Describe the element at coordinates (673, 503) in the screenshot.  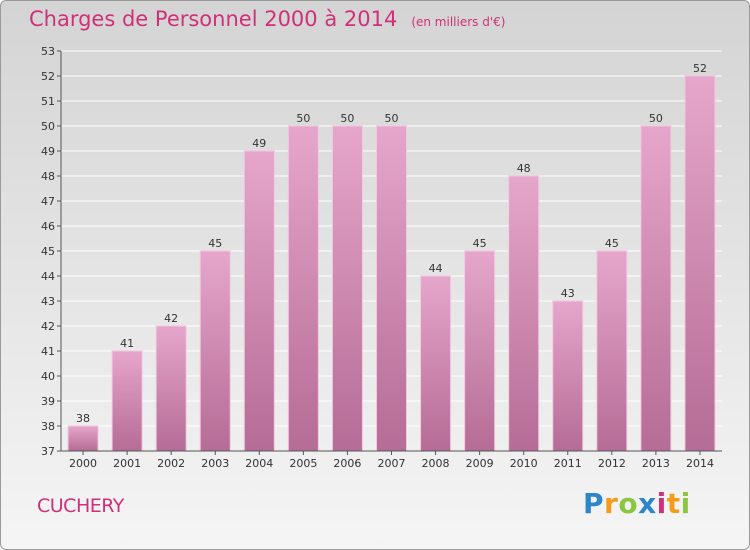
I see `logo-letter: t` at that location.